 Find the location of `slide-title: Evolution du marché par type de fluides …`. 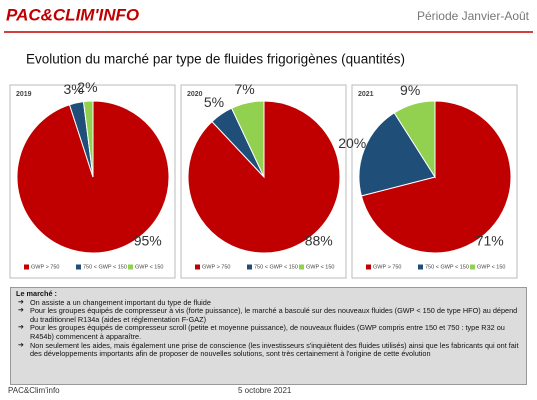

slide-title: Evolution du marché par type de fluides … is located at coordinates (215, 59).